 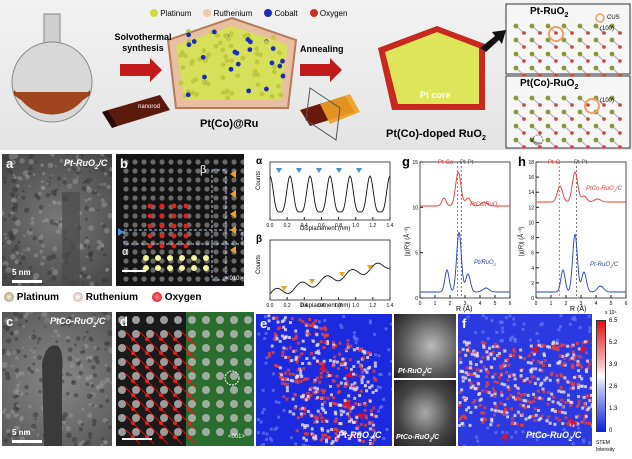 I want to click on colorbar, so click(x=601, y=376).